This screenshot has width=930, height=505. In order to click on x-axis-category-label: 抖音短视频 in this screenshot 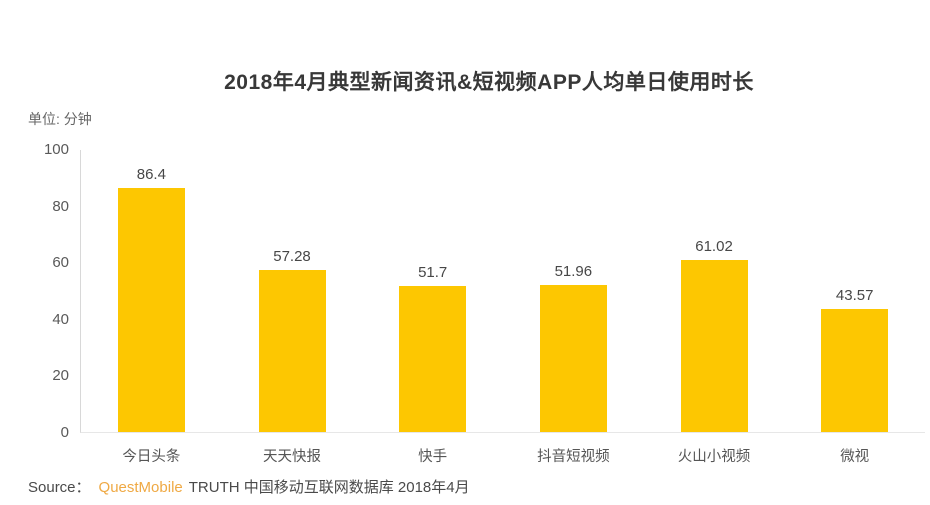, I will do `click(573, 457)`.